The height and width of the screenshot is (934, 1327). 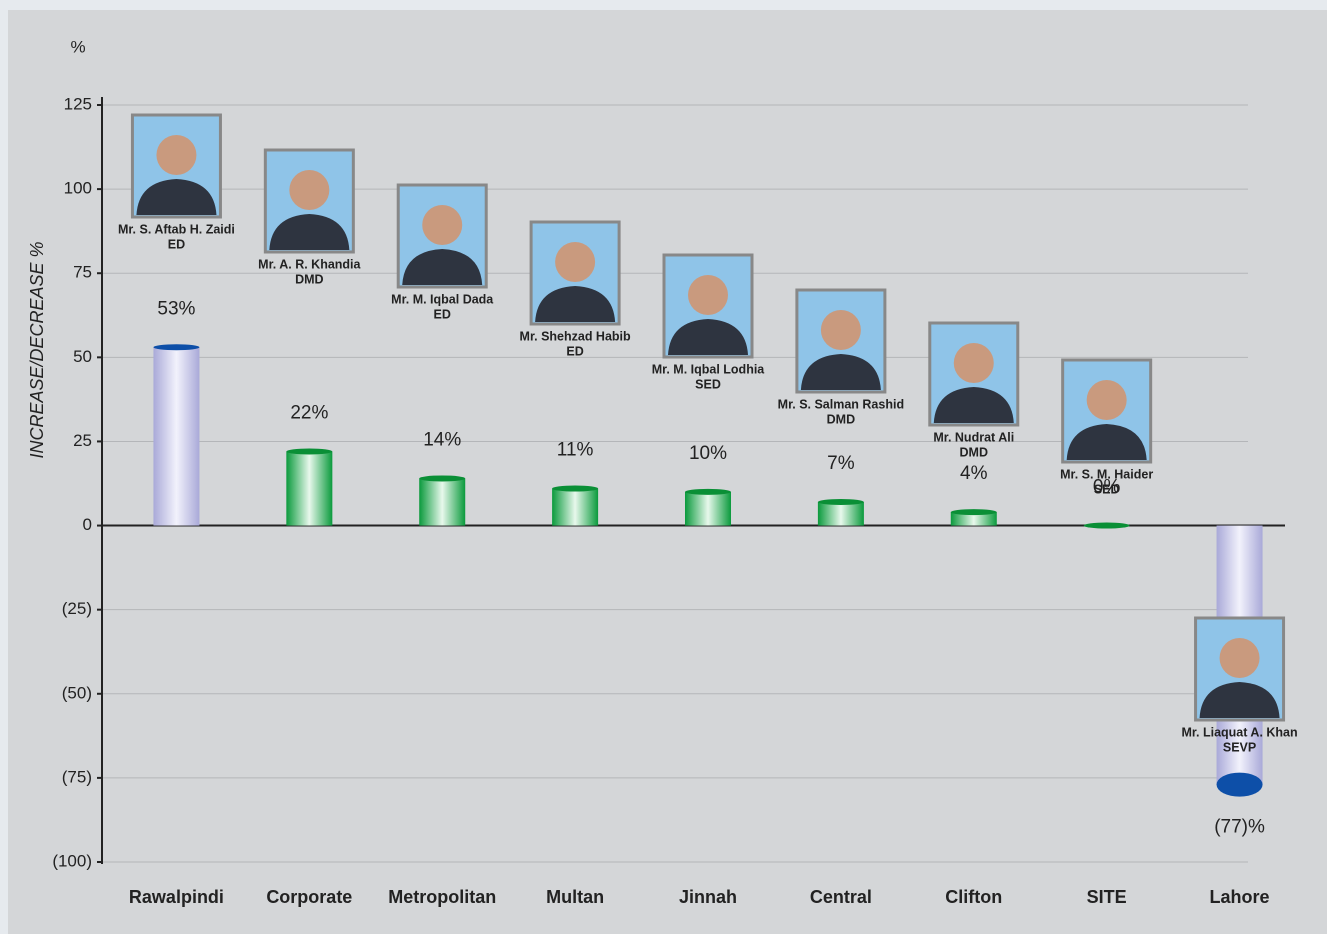 I want to click on y-tick-label: (50), so click(x=77, y=692).